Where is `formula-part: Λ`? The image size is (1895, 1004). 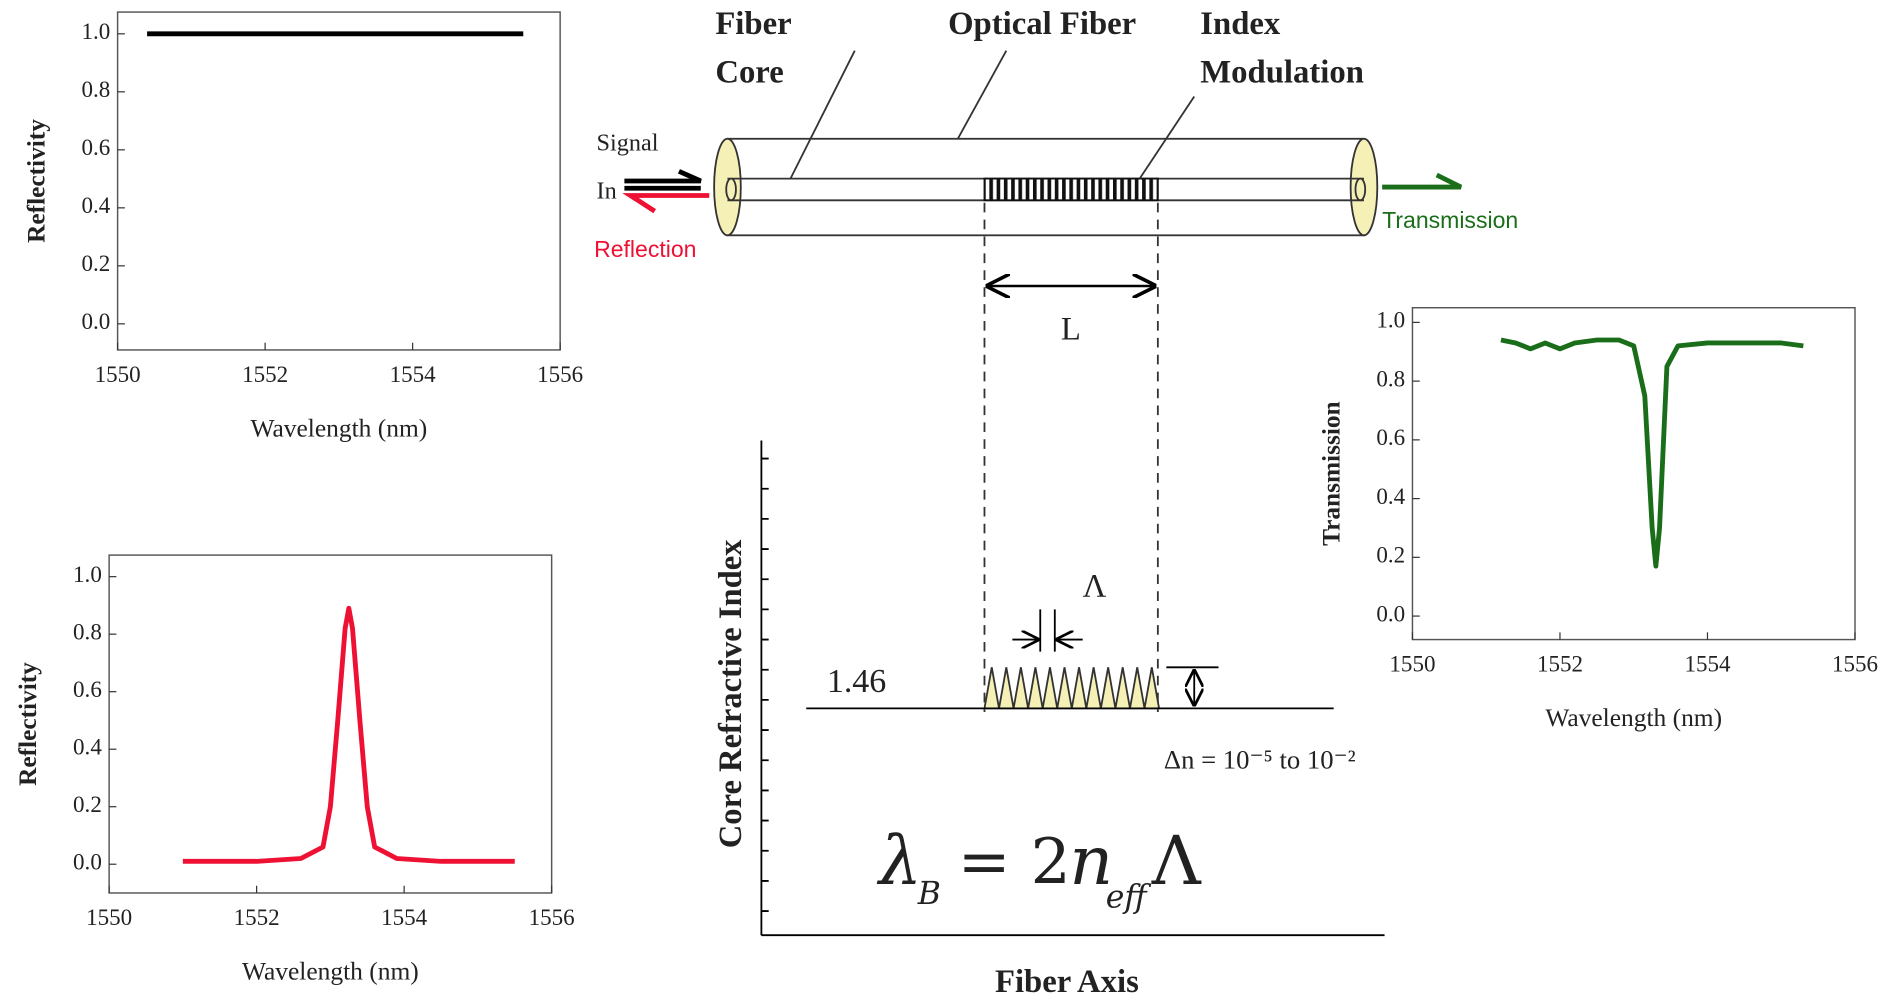
formula-part: Λ is located at coordinates (1176, 860).